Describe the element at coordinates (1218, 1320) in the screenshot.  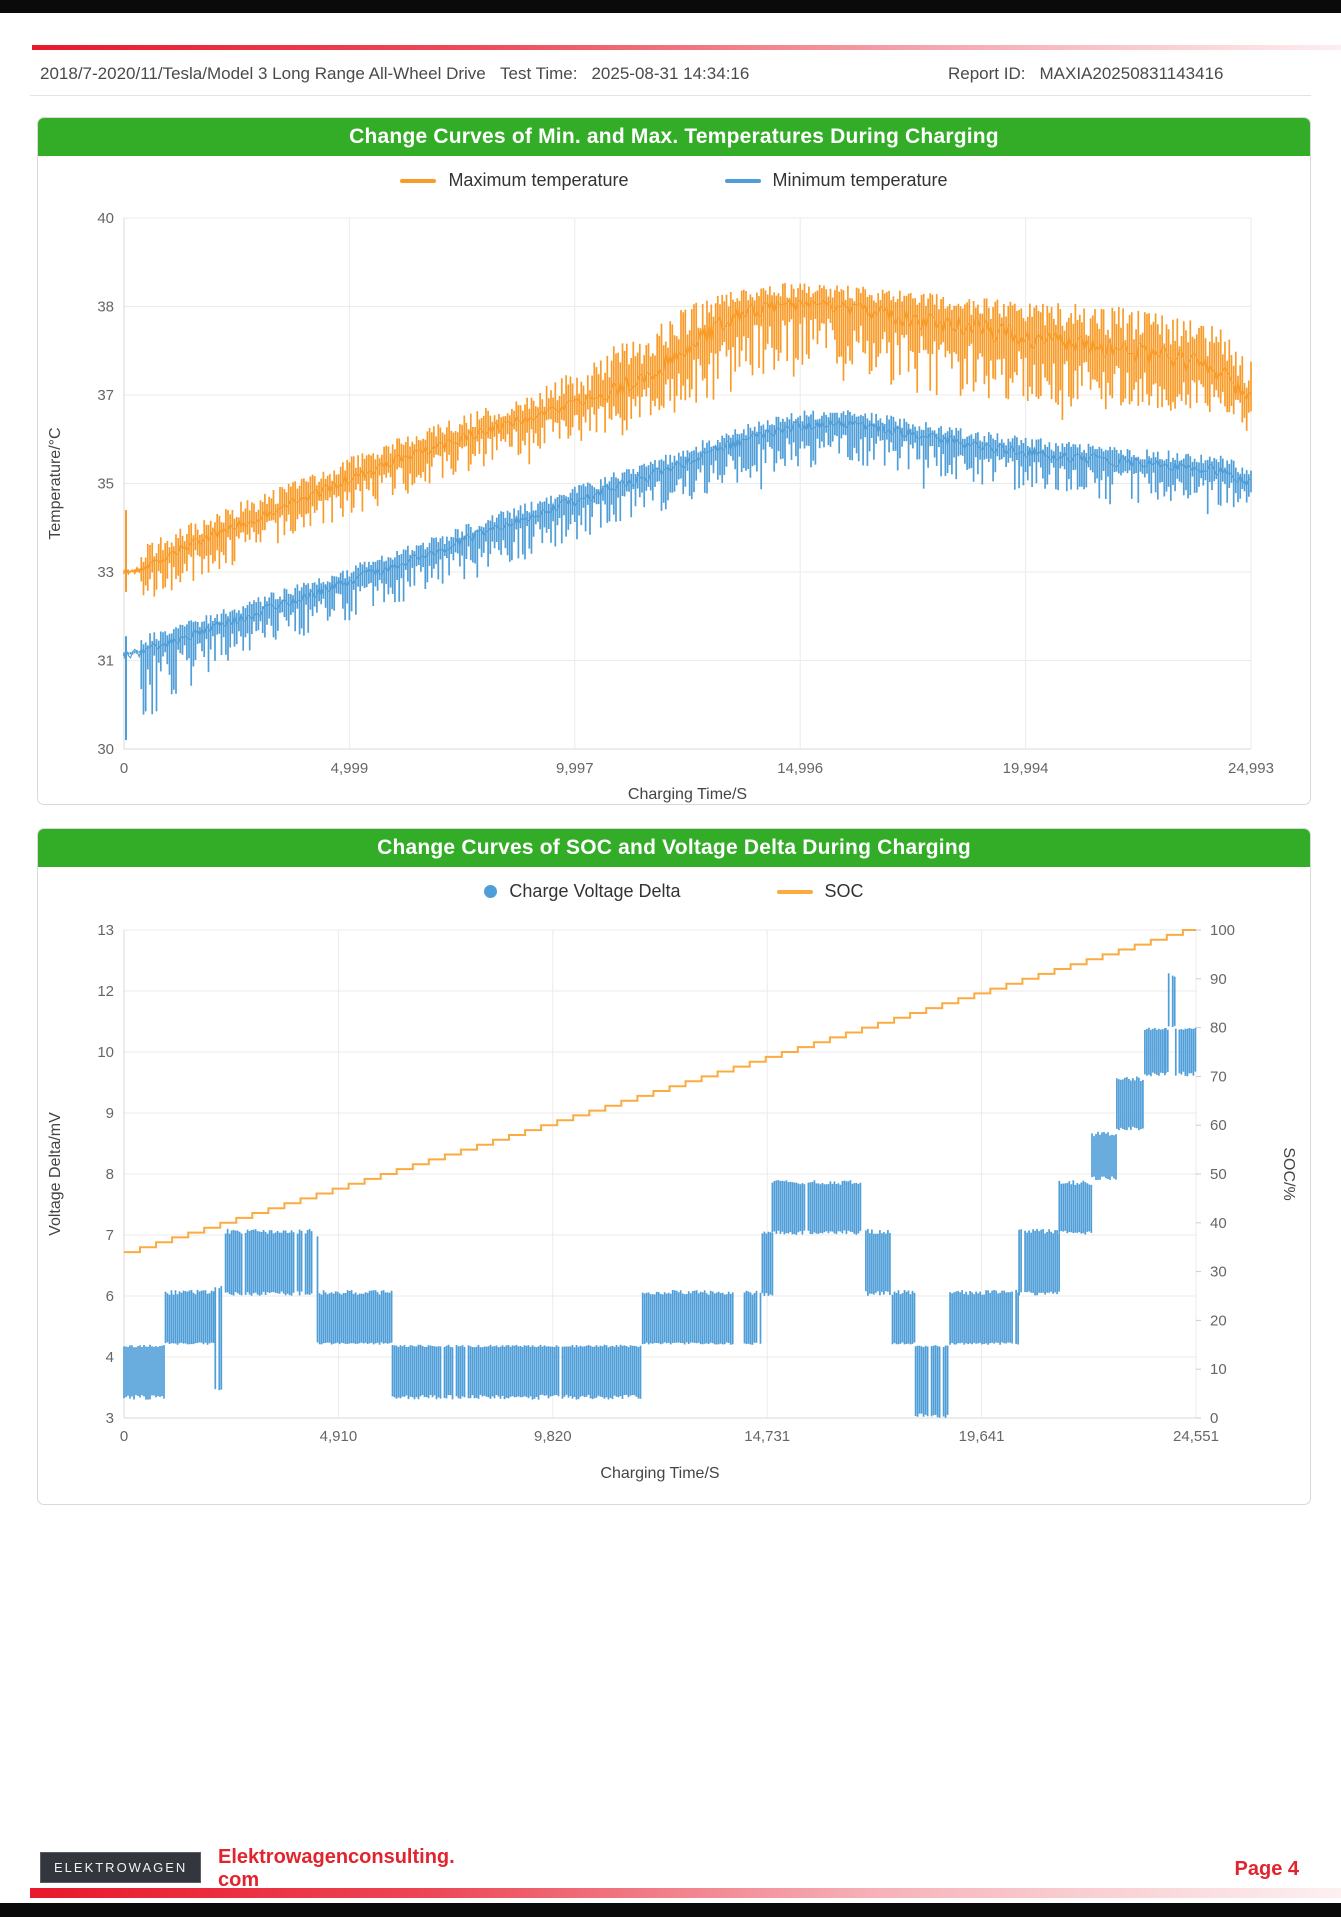
I see `svg-text: 20` at that location.